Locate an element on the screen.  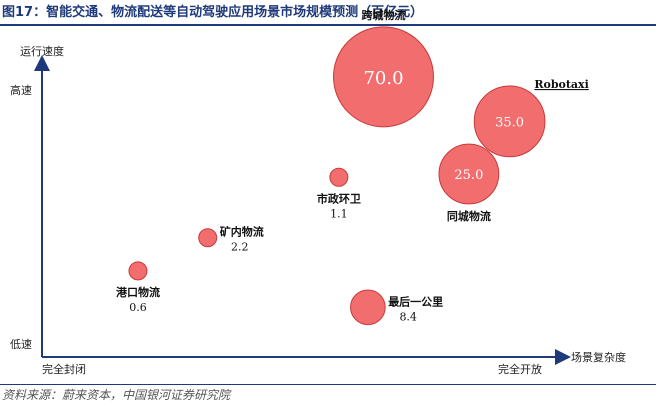
source-note: 资料来源：蔚来资本，中国银河证券研究院 is located at coordinates (116, 395).